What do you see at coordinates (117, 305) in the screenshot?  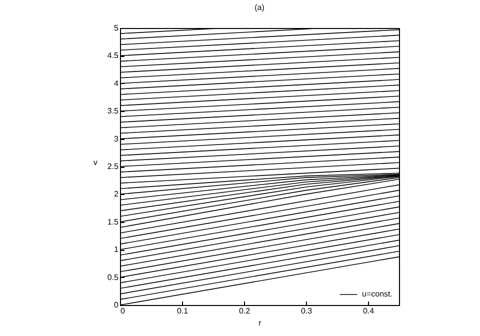 I see `y-tick-label: 0` at bounding box center [117, 305].